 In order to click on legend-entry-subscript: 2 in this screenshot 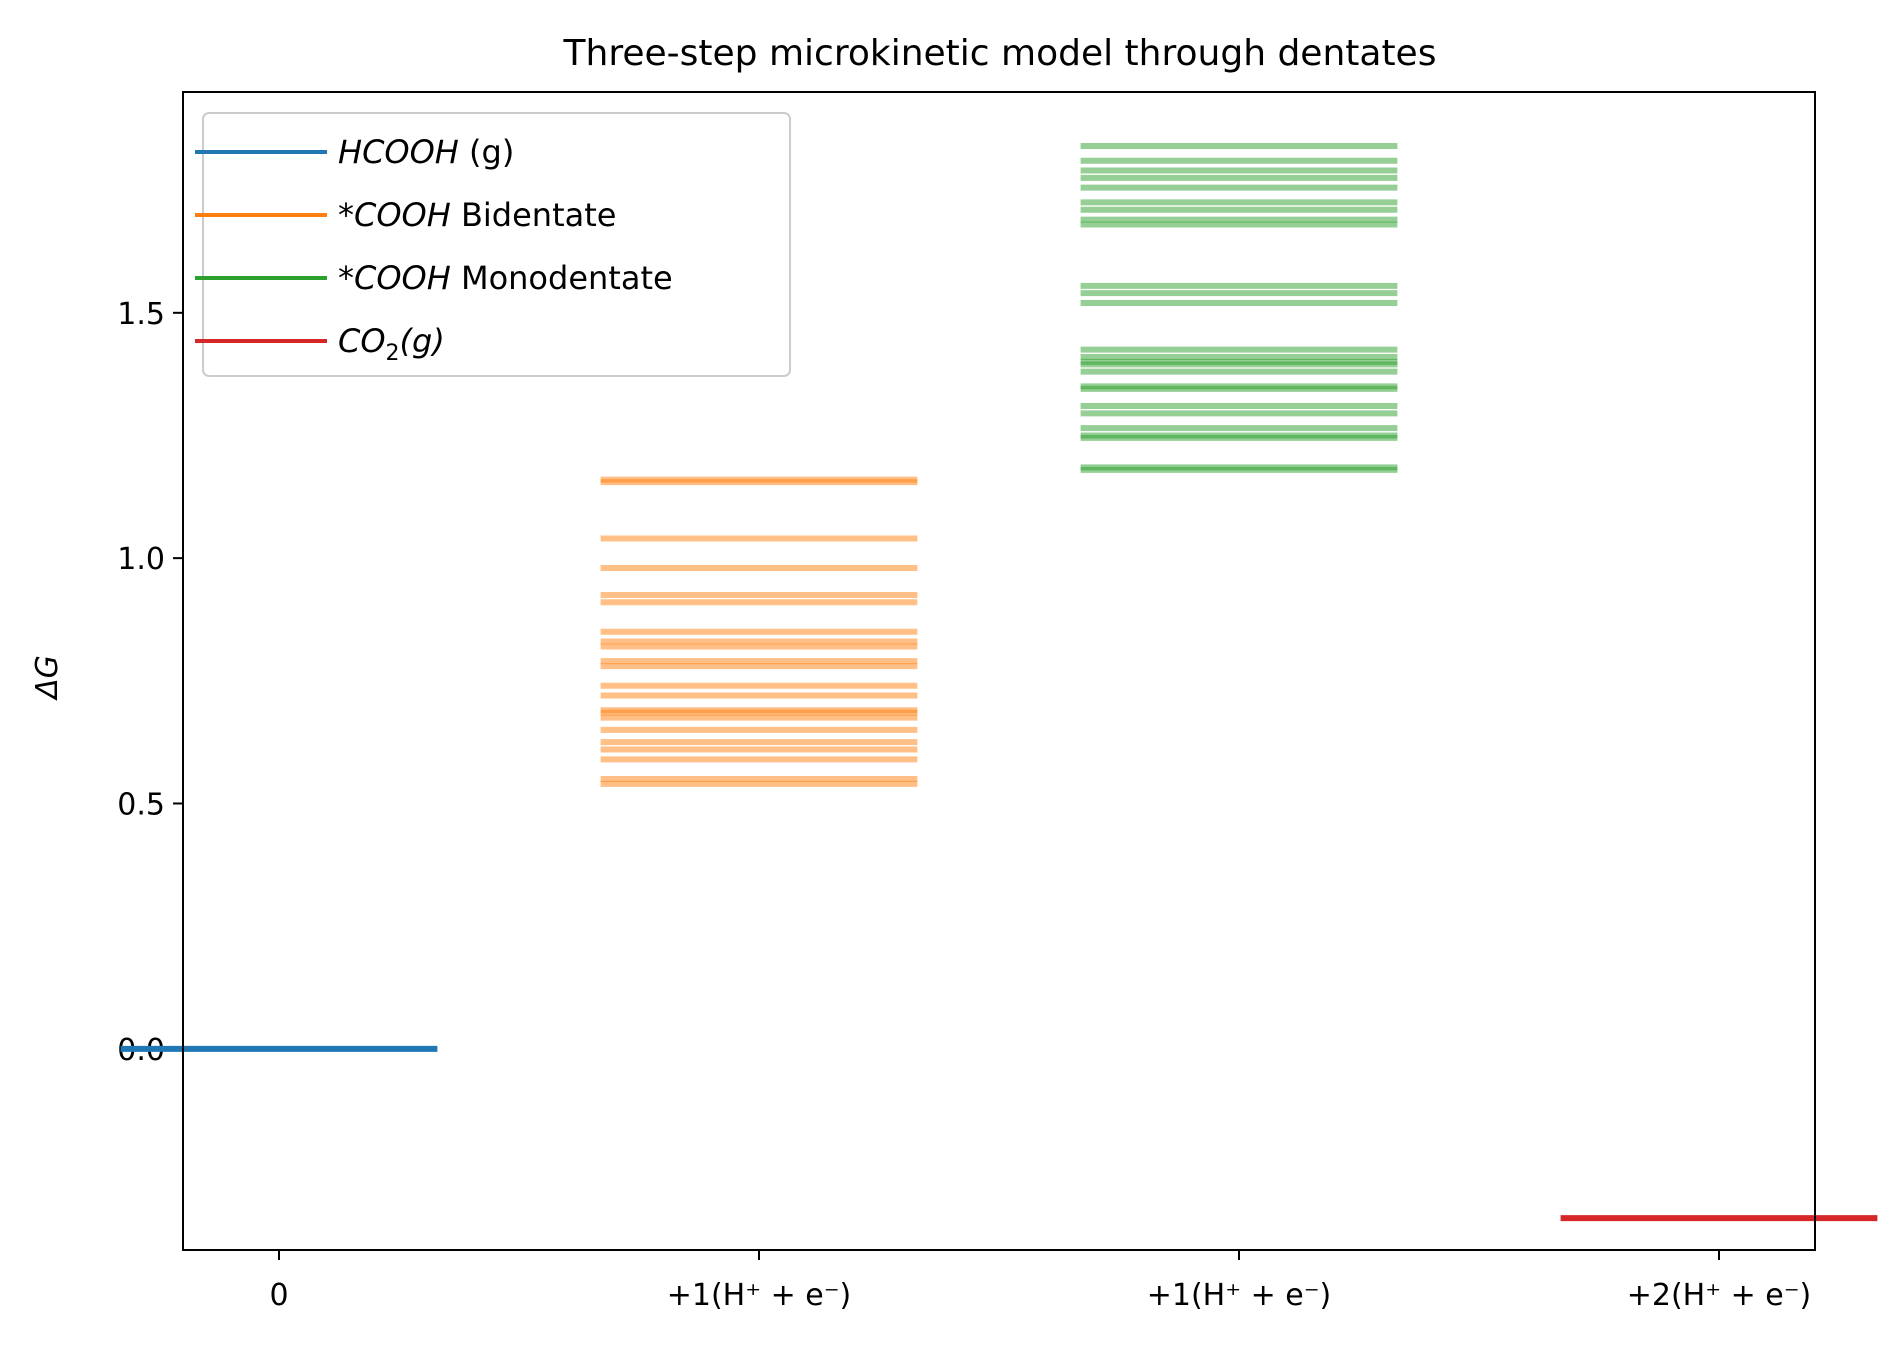, I will do `click(393, 353)`.